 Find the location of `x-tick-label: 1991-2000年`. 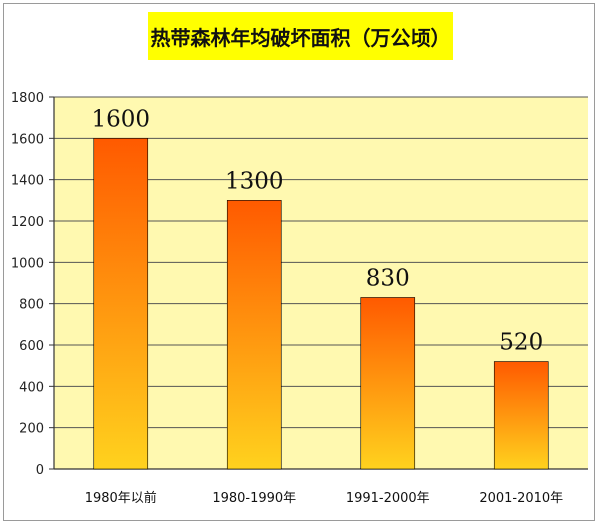

x-tick-label: 1991-2000年 is located at coordinates (388, 498).